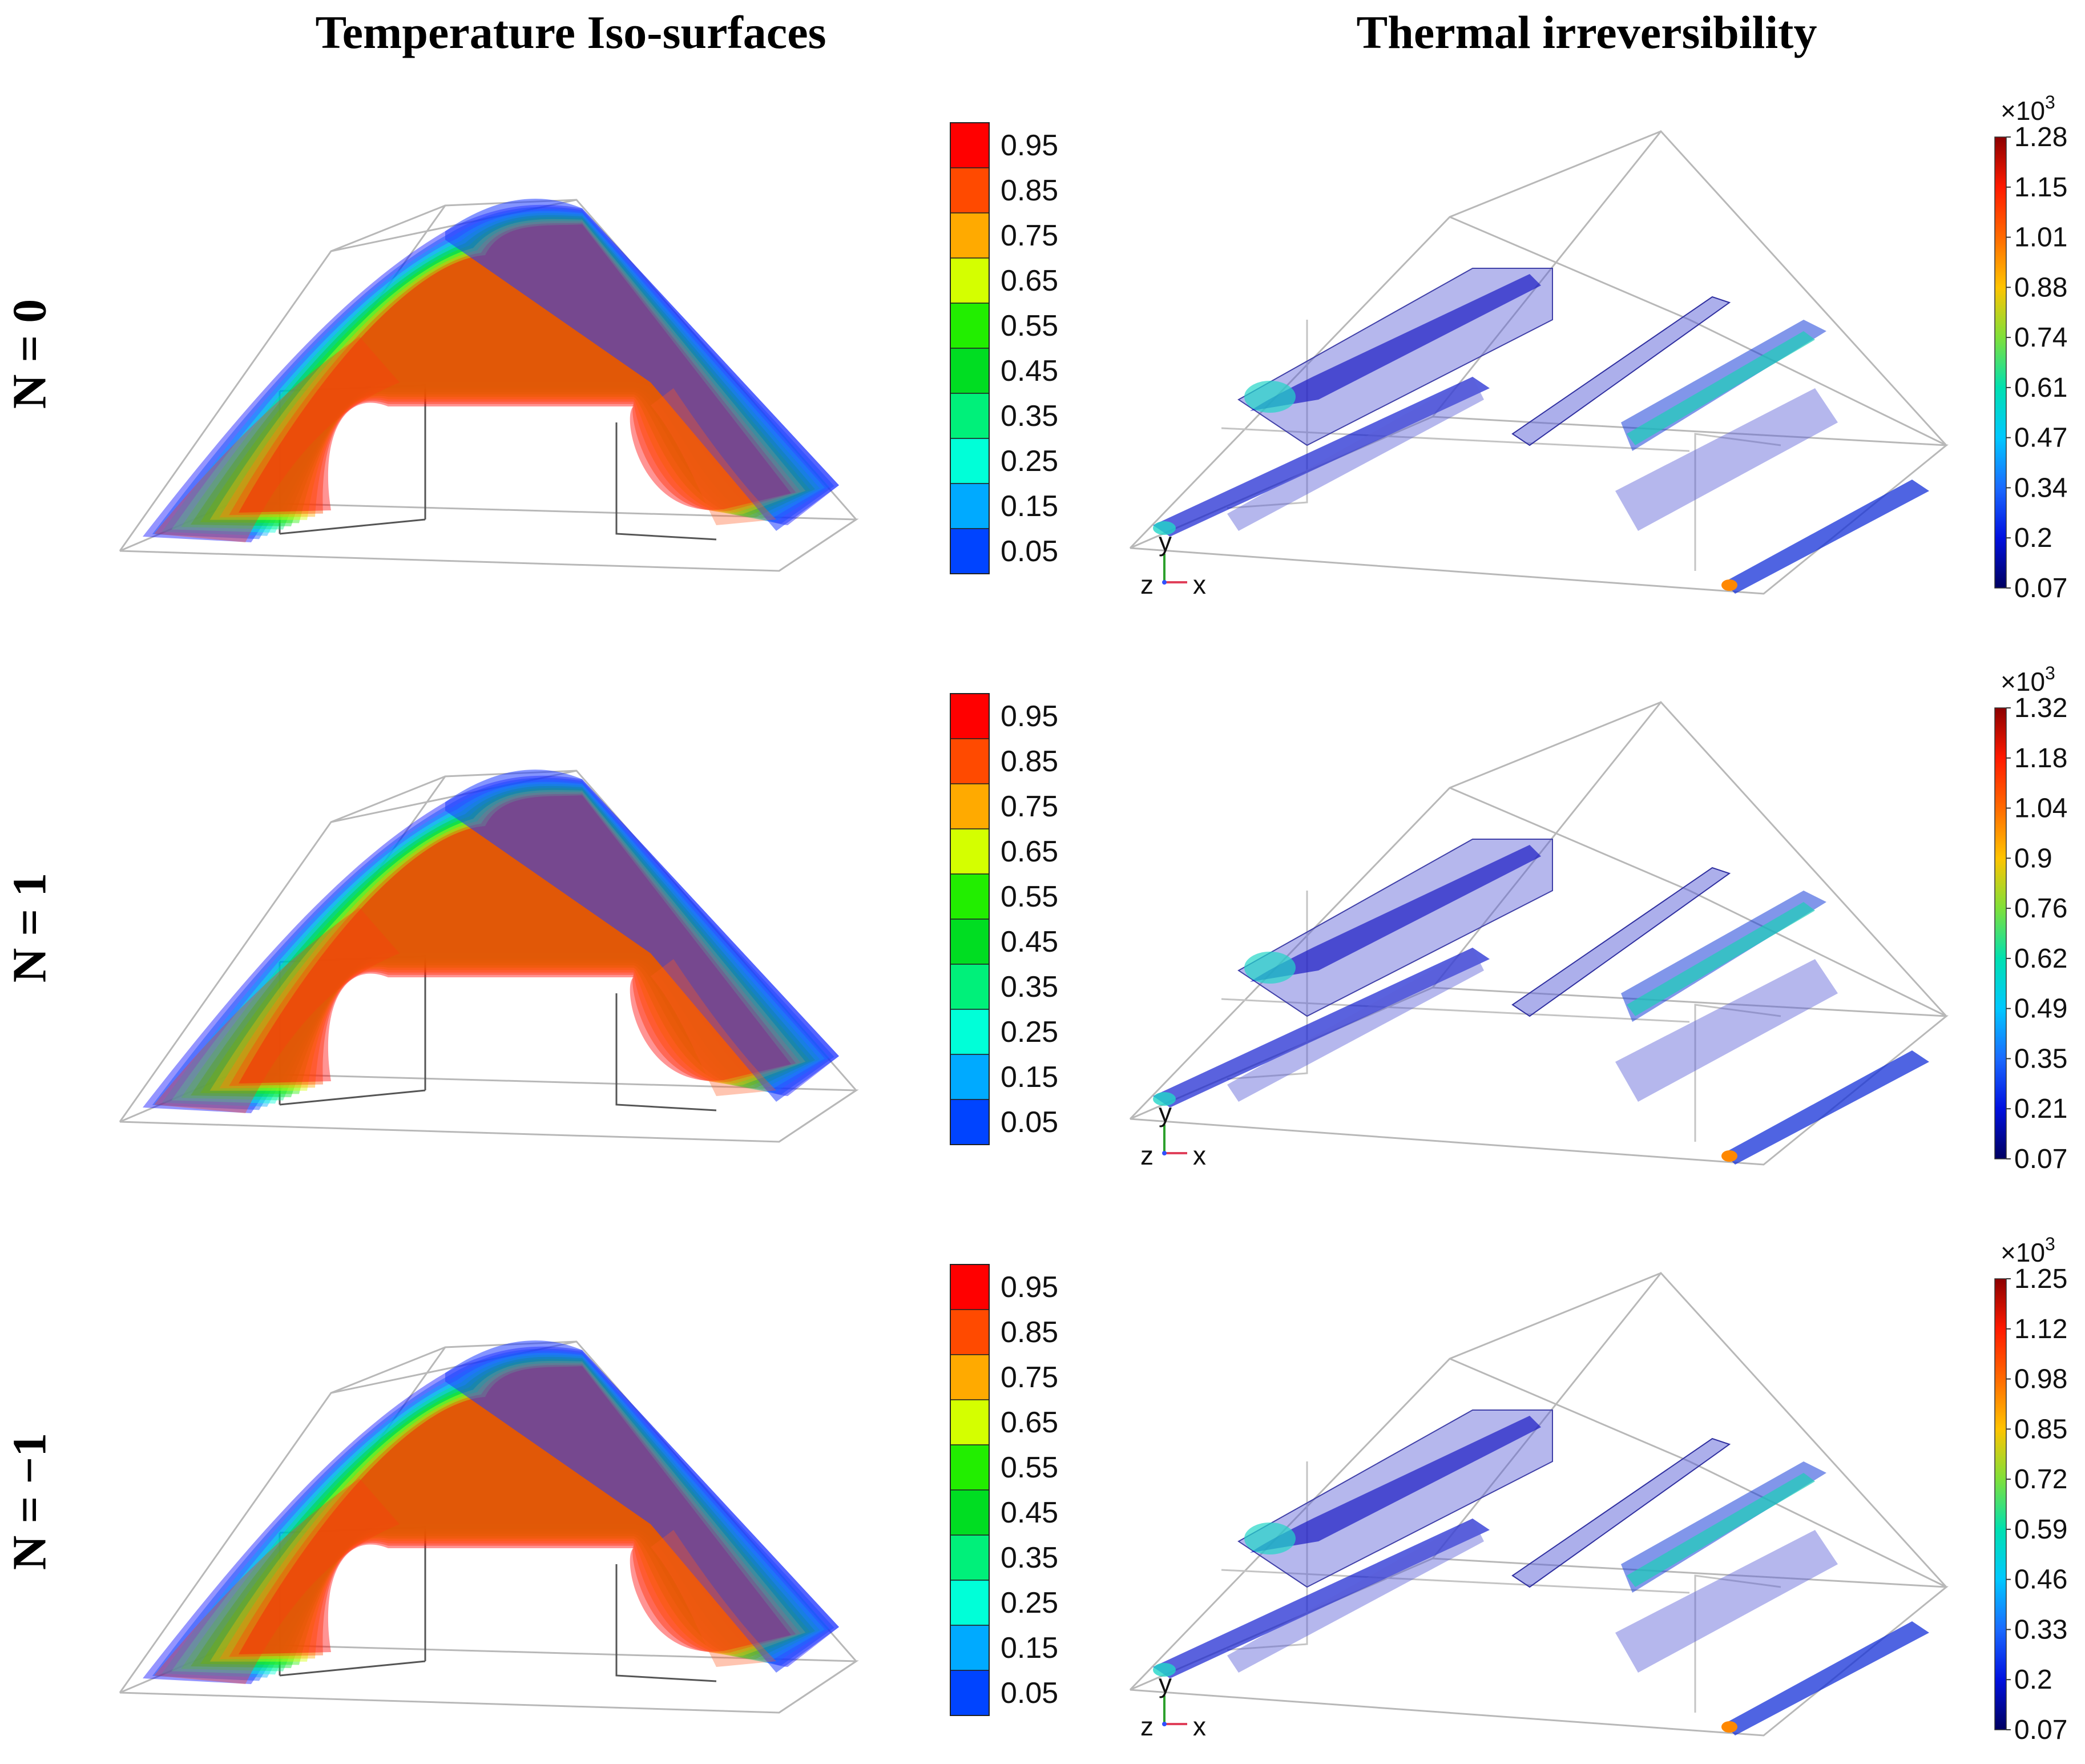 The height and width of the screenshot is (1764, 2085). Describe the element at coordinates (1147, 584) in the screenshot. I see `z-axis-label: z` at that location.